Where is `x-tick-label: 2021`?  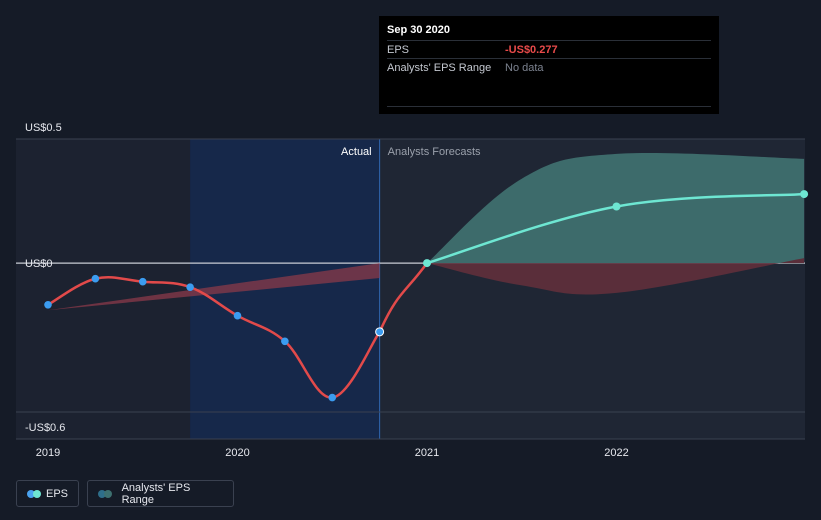 x-tick-label: 2021 is located at coordinates (427, 453).